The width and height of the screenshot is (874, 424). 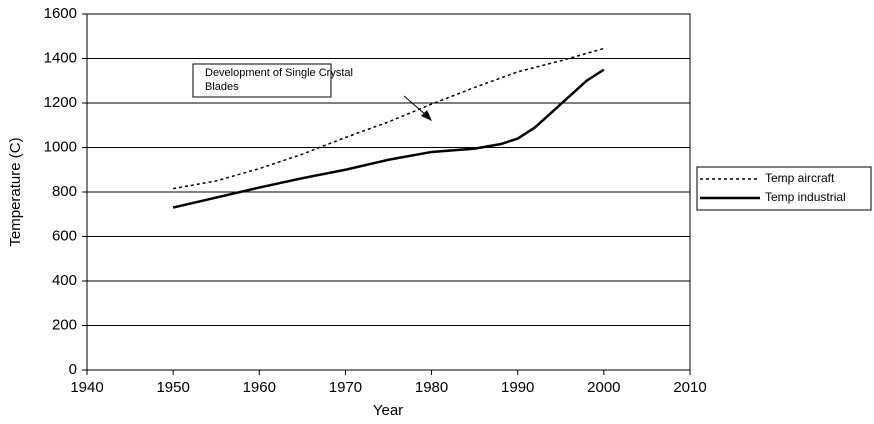 I want to click on legend-box, so click(x=784, y=188).